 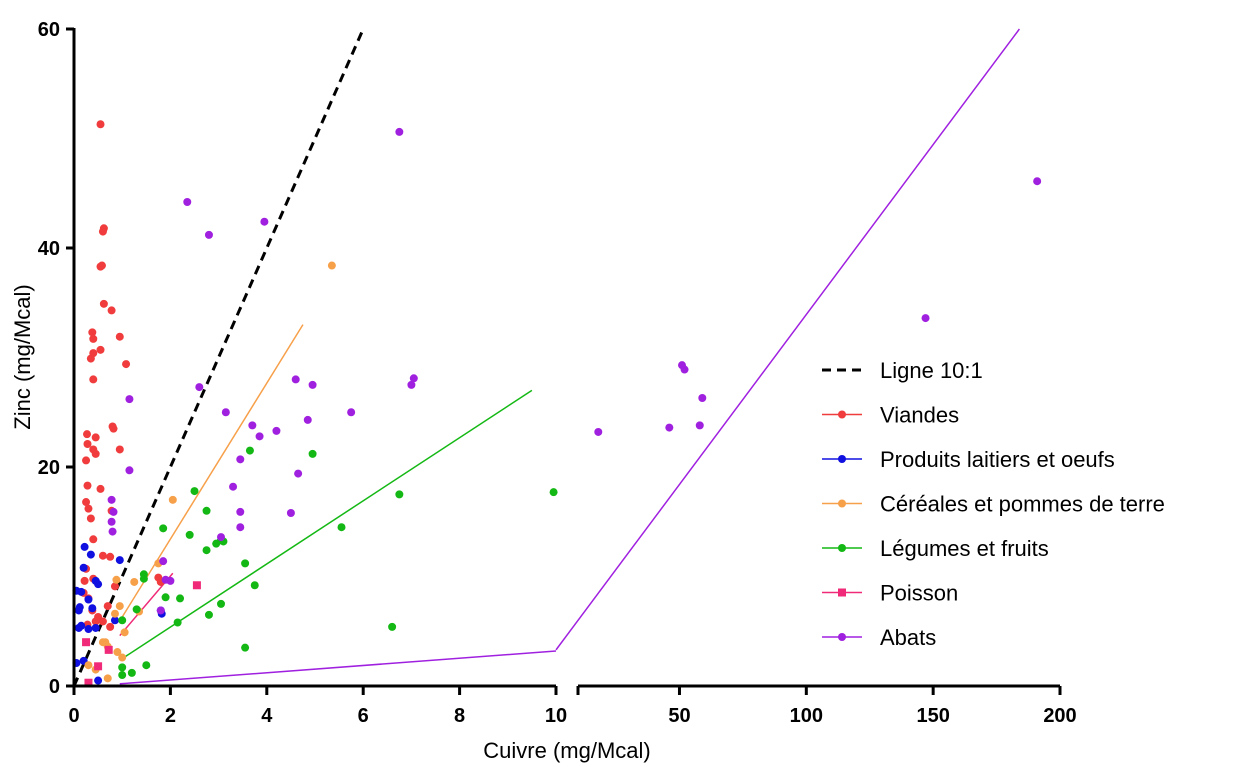 I want to click on x-axis-title: Cuivre (mg/Mcal), so click(x=566, y=750).